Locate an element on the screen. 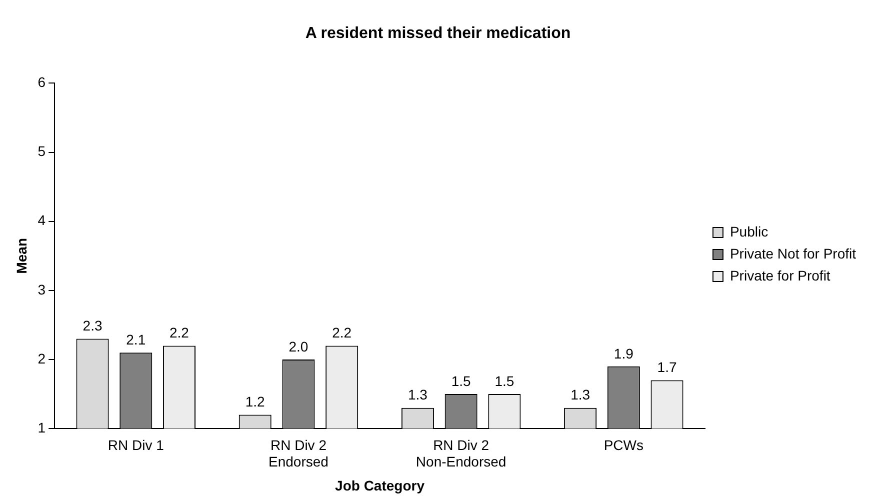  y-tick-label: 4 is located at coordinates (42, 220).